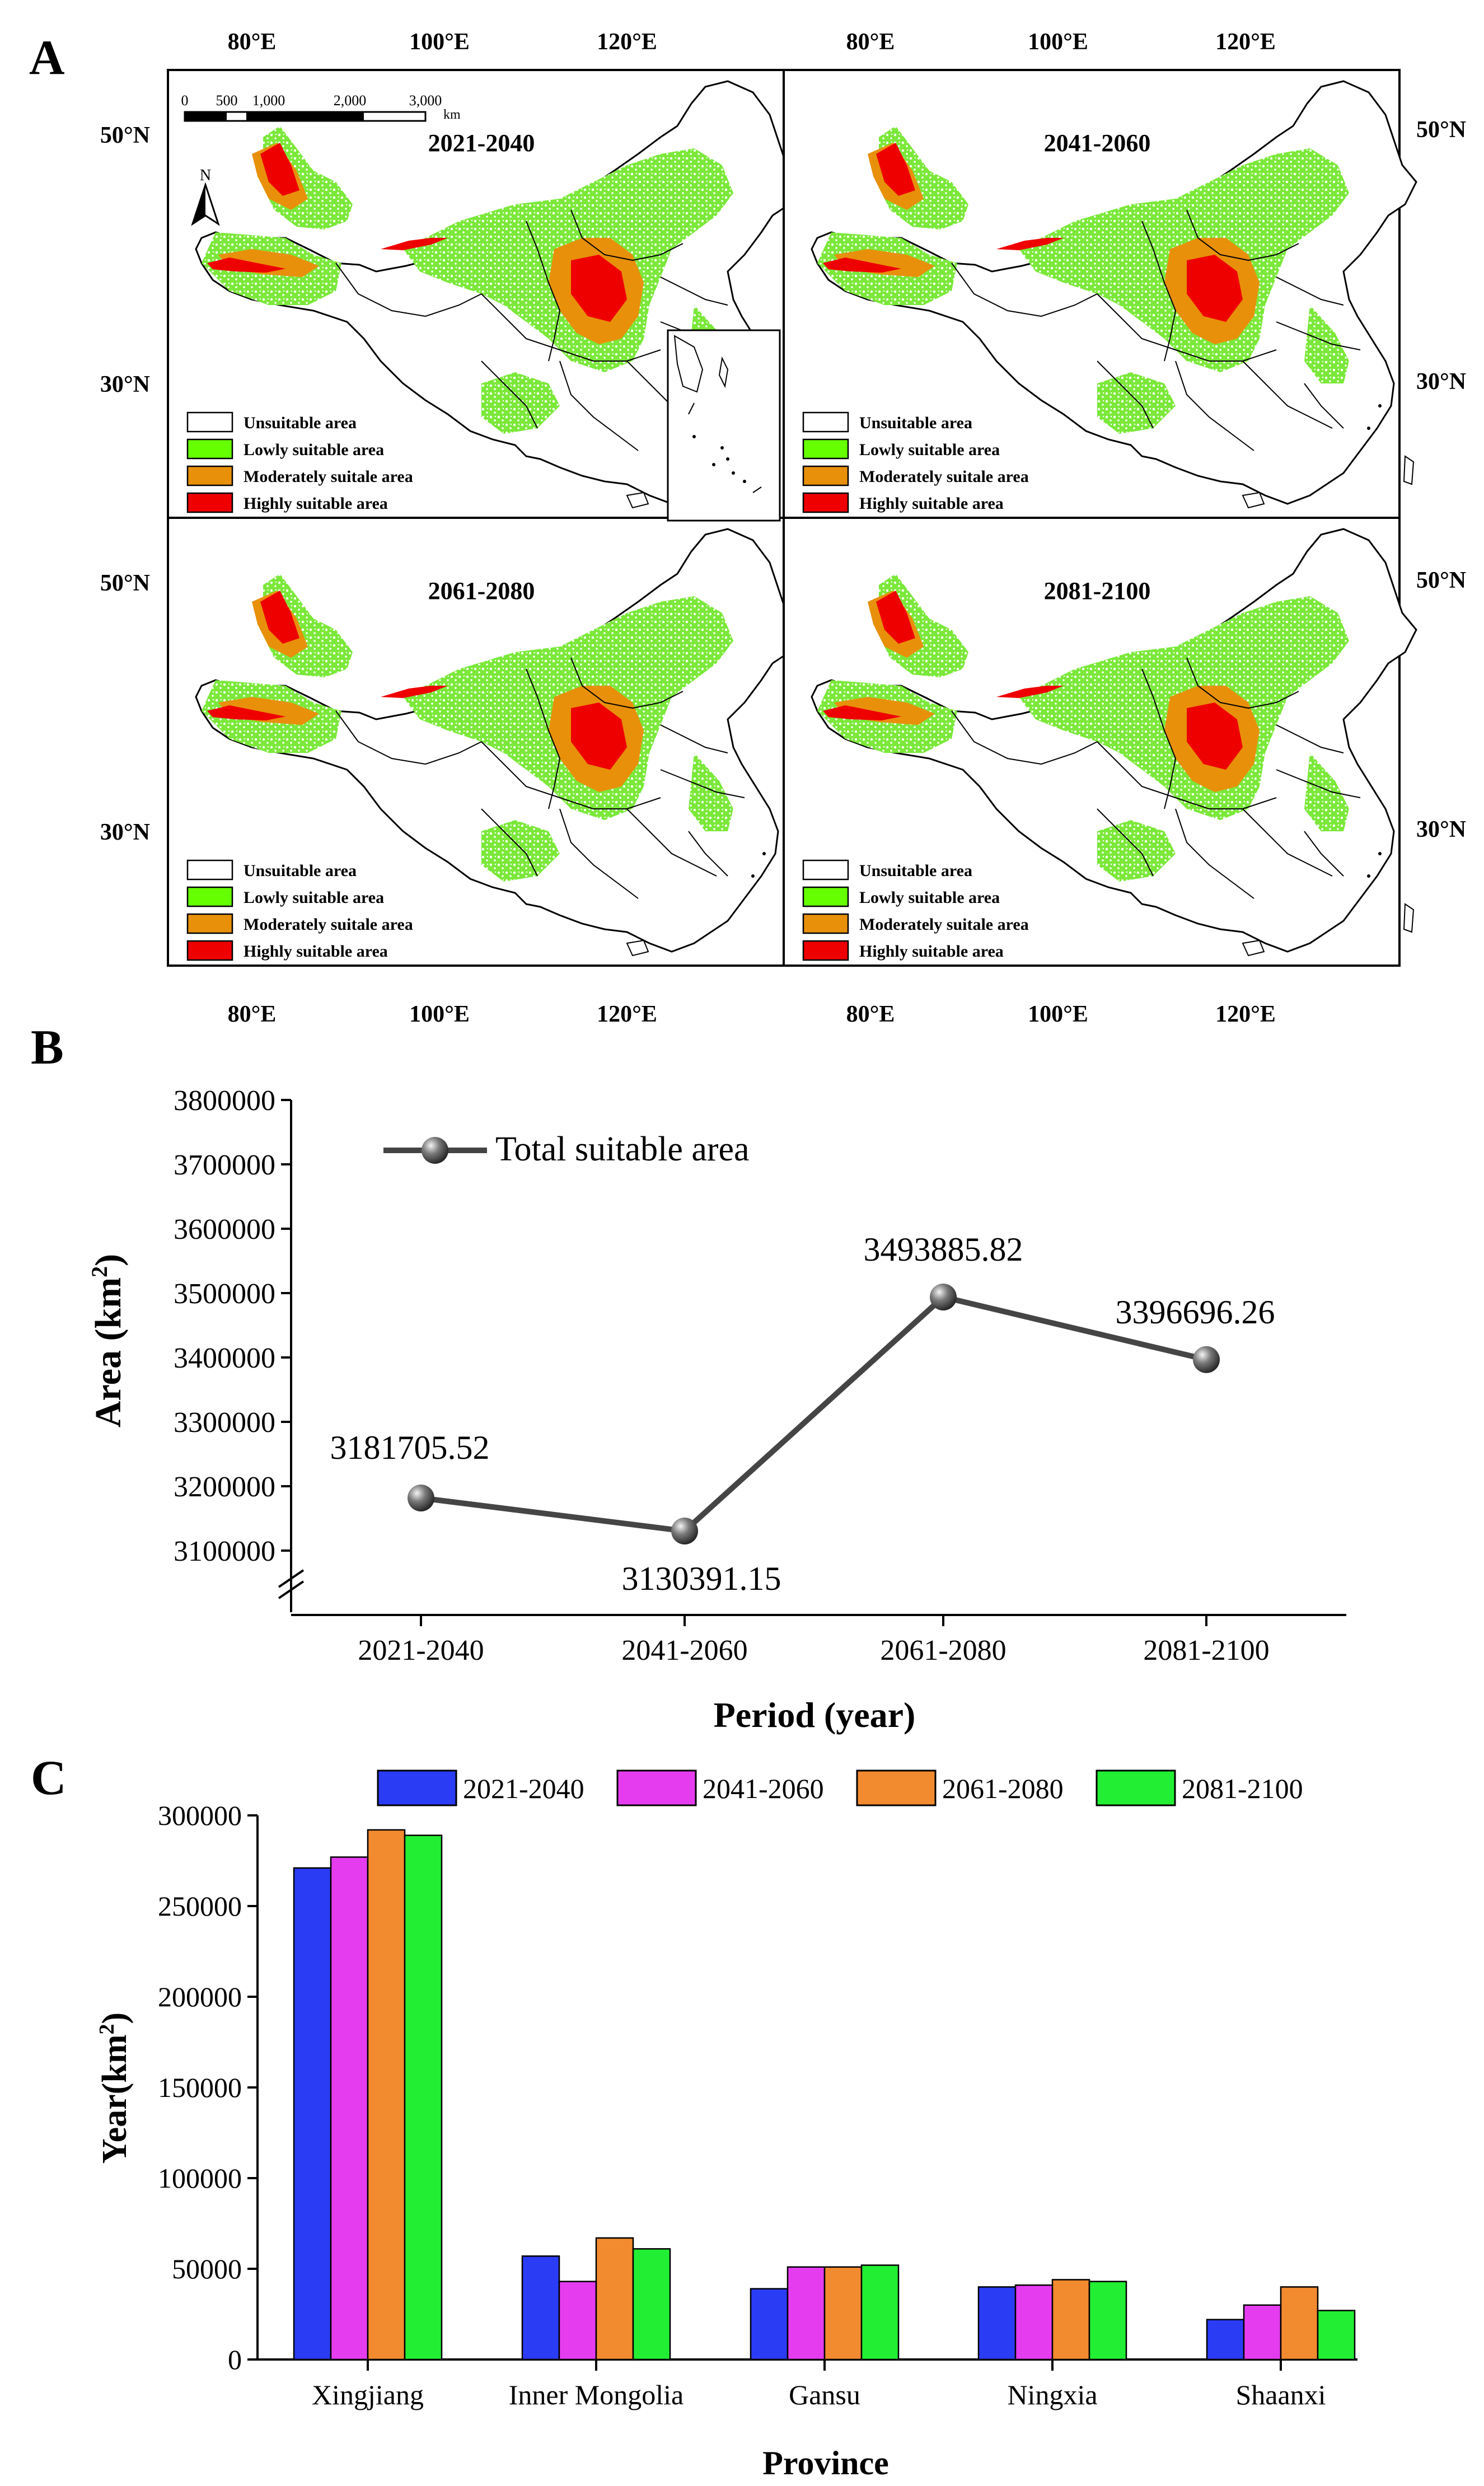 This screenshot has width=1484, height=2486. I want to click on y-tick-label: 0, so click(235, 2360).